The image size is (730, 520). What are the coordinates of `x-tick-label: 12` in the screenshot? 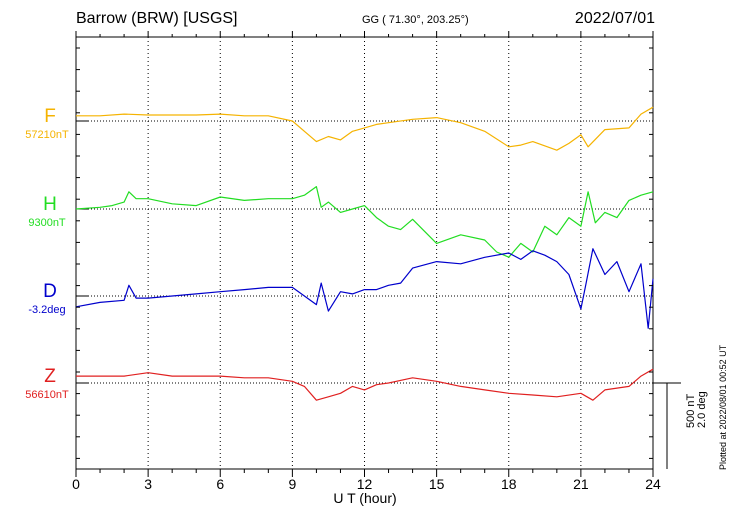 It's located at (365, 484).